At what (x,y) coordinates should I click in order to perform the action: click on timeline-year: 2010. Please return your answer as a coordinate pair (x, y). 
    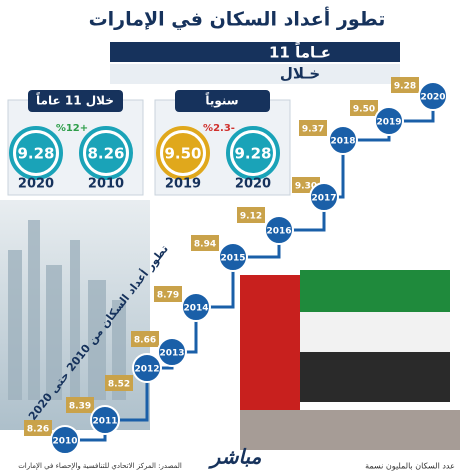
    Looking at the image, I should click on (64, 442).